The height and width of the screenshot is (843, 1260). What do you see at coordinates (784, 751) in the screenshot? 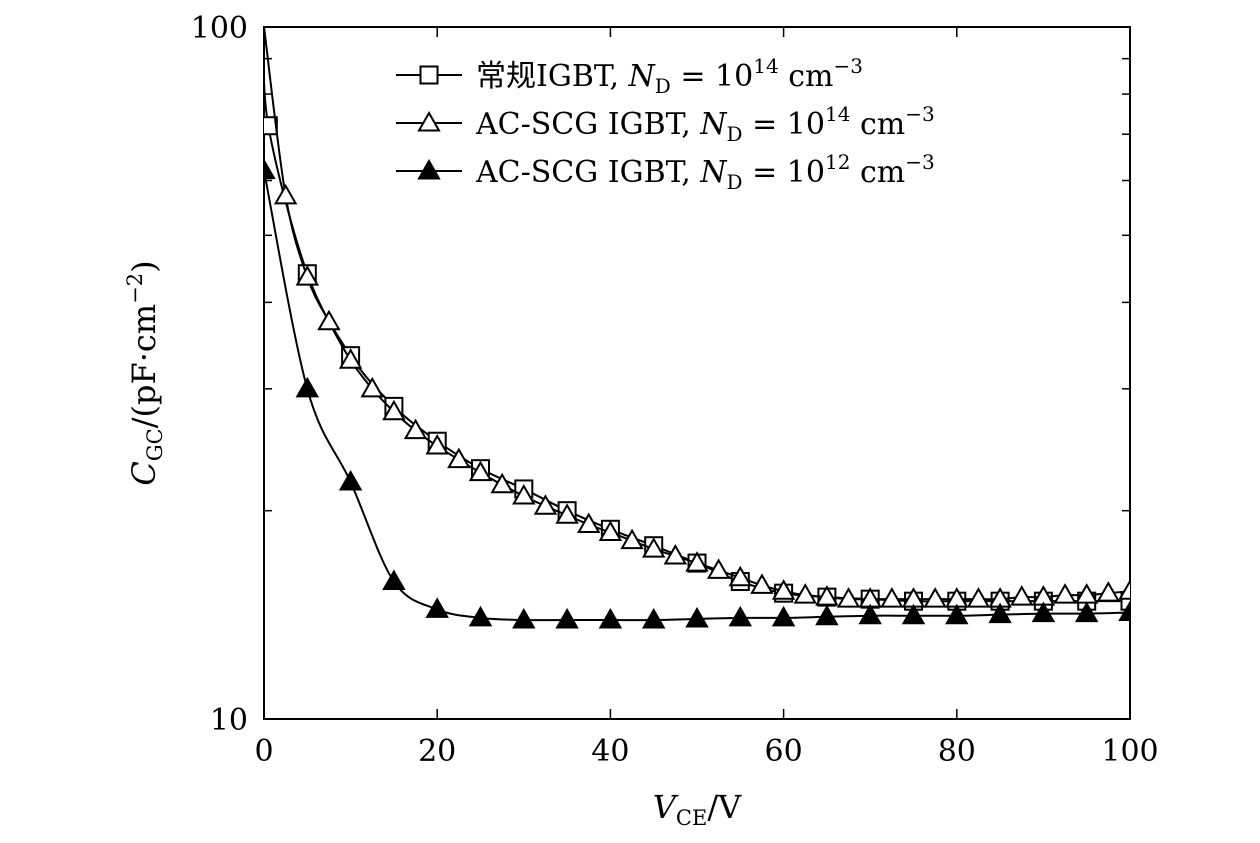
I see `x-tick-label: 60` at bounding box center [784, 751].